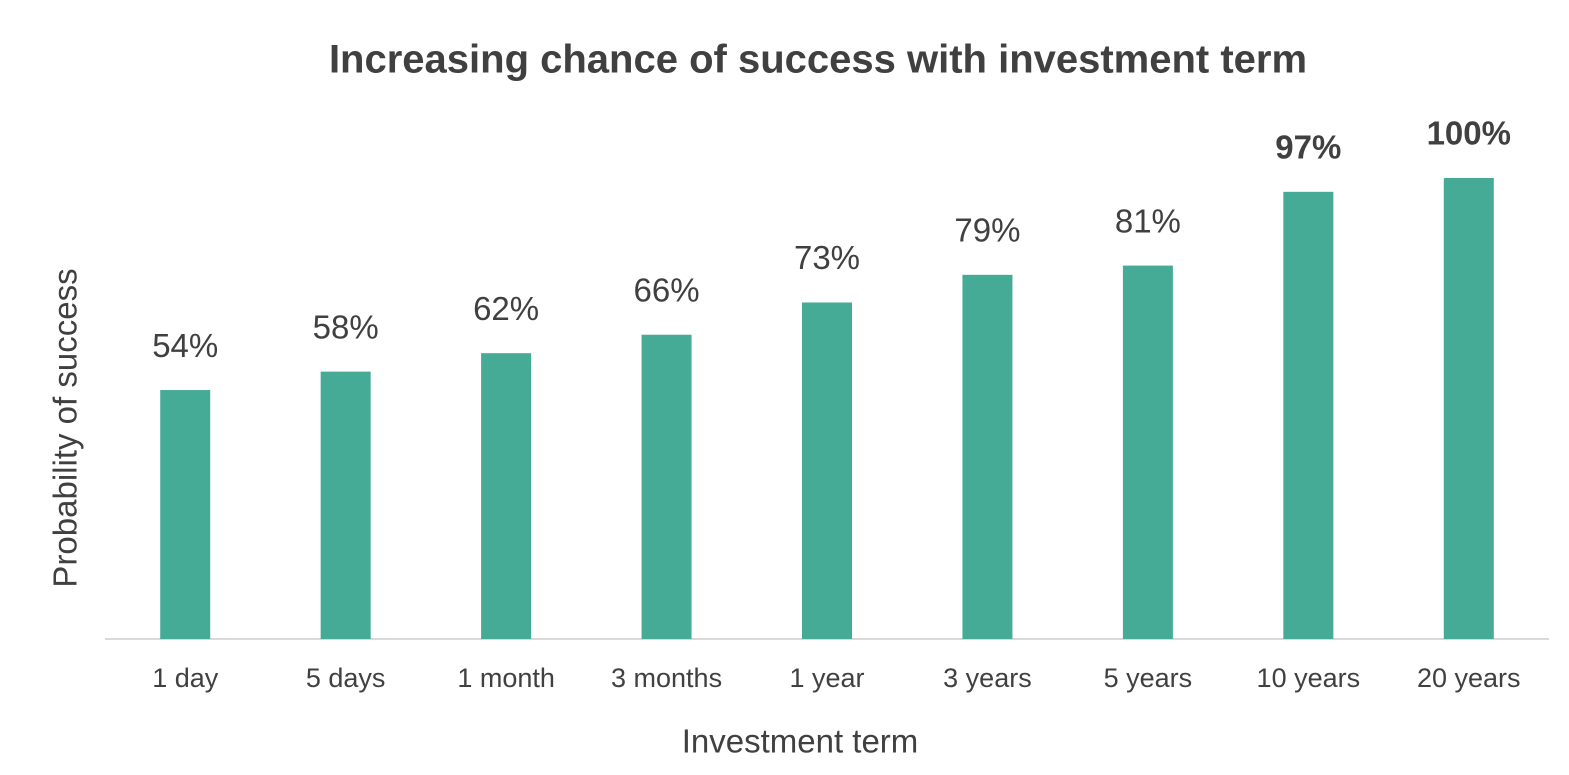 This screenshot has height=775, width=1569. Describe the element at coordinates (1309, 678) in the screenshot. I see `x-tick-label: 10 years` at that location.